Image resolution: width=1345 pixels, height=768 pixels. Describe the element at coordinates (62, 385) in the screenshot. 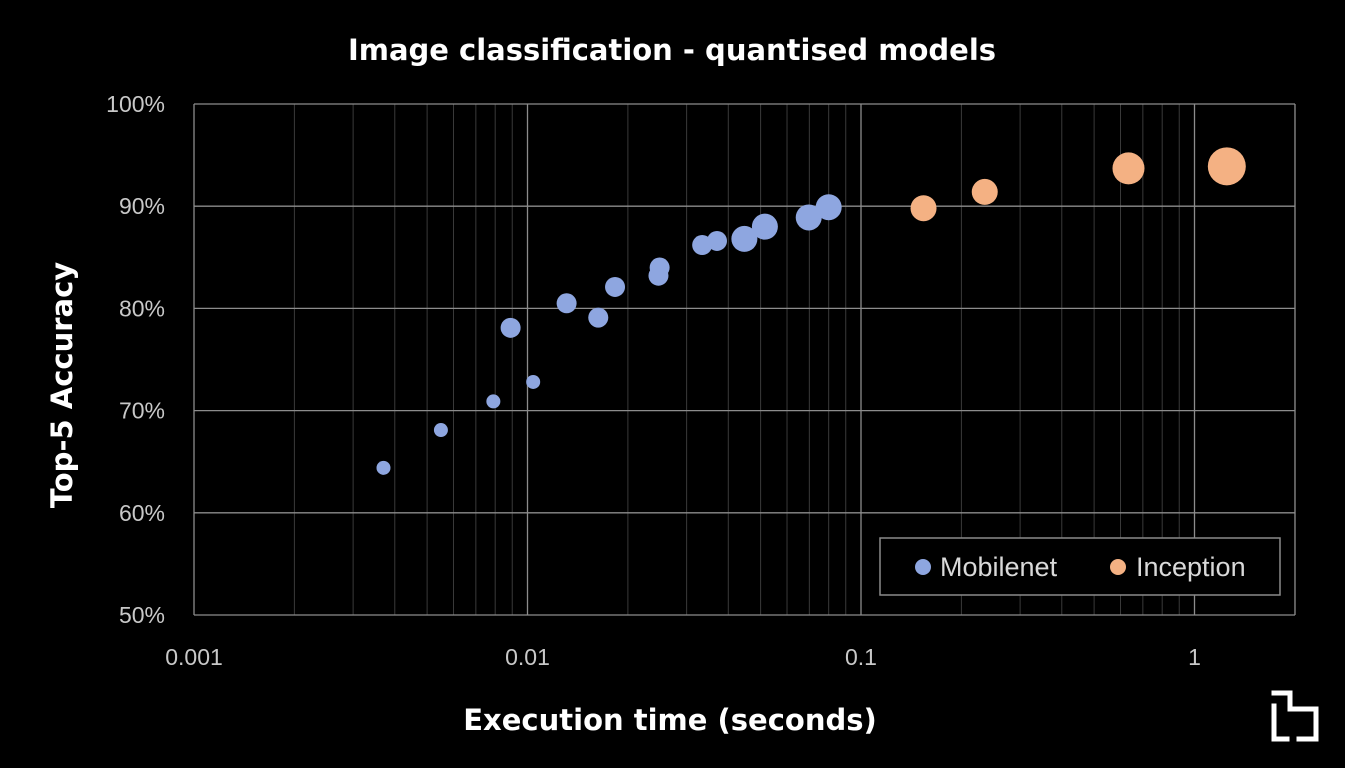

I see `y-axis-title: Top-5 Accuracy` at that location.